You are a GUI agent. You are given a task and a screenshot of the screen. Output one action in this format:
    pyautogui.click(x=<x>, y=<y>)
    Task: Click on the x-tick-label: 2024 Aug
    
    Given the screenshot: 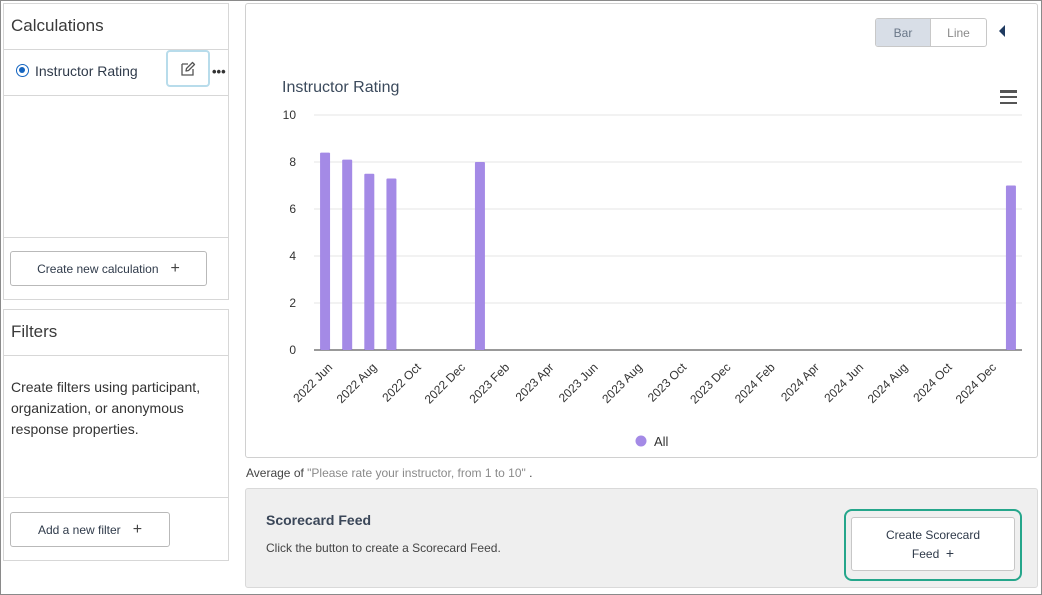 What is the action you would take?
    pyautogui.click(x=888, y=383)
    